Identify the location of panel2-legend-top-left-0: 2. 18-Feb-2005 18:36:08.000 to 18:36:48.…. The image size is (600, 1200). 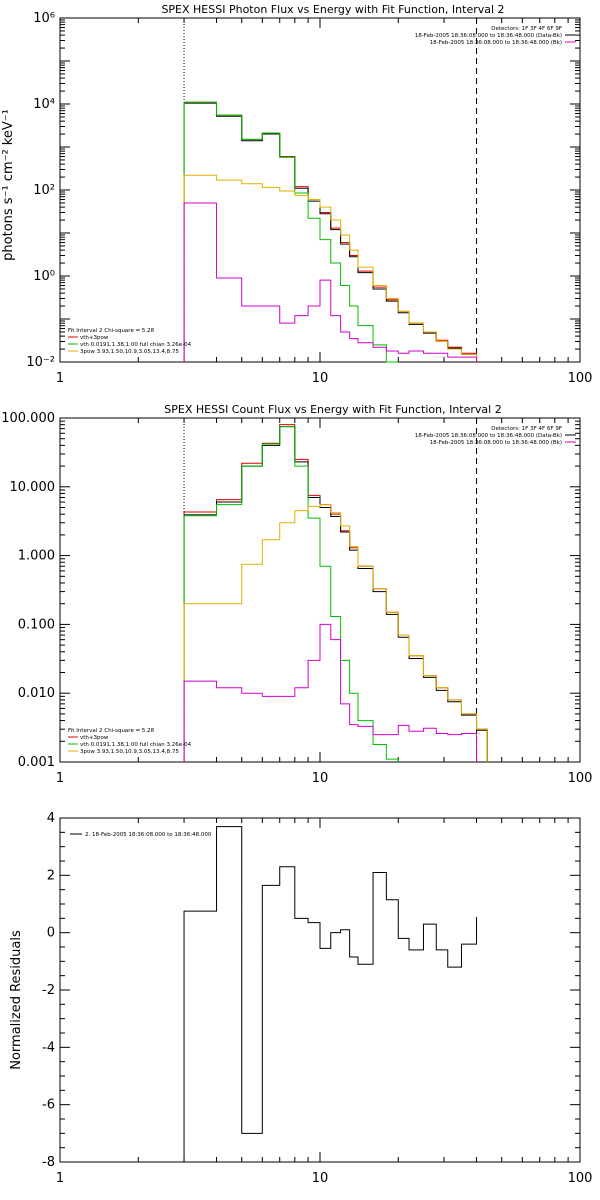
(148, 835).